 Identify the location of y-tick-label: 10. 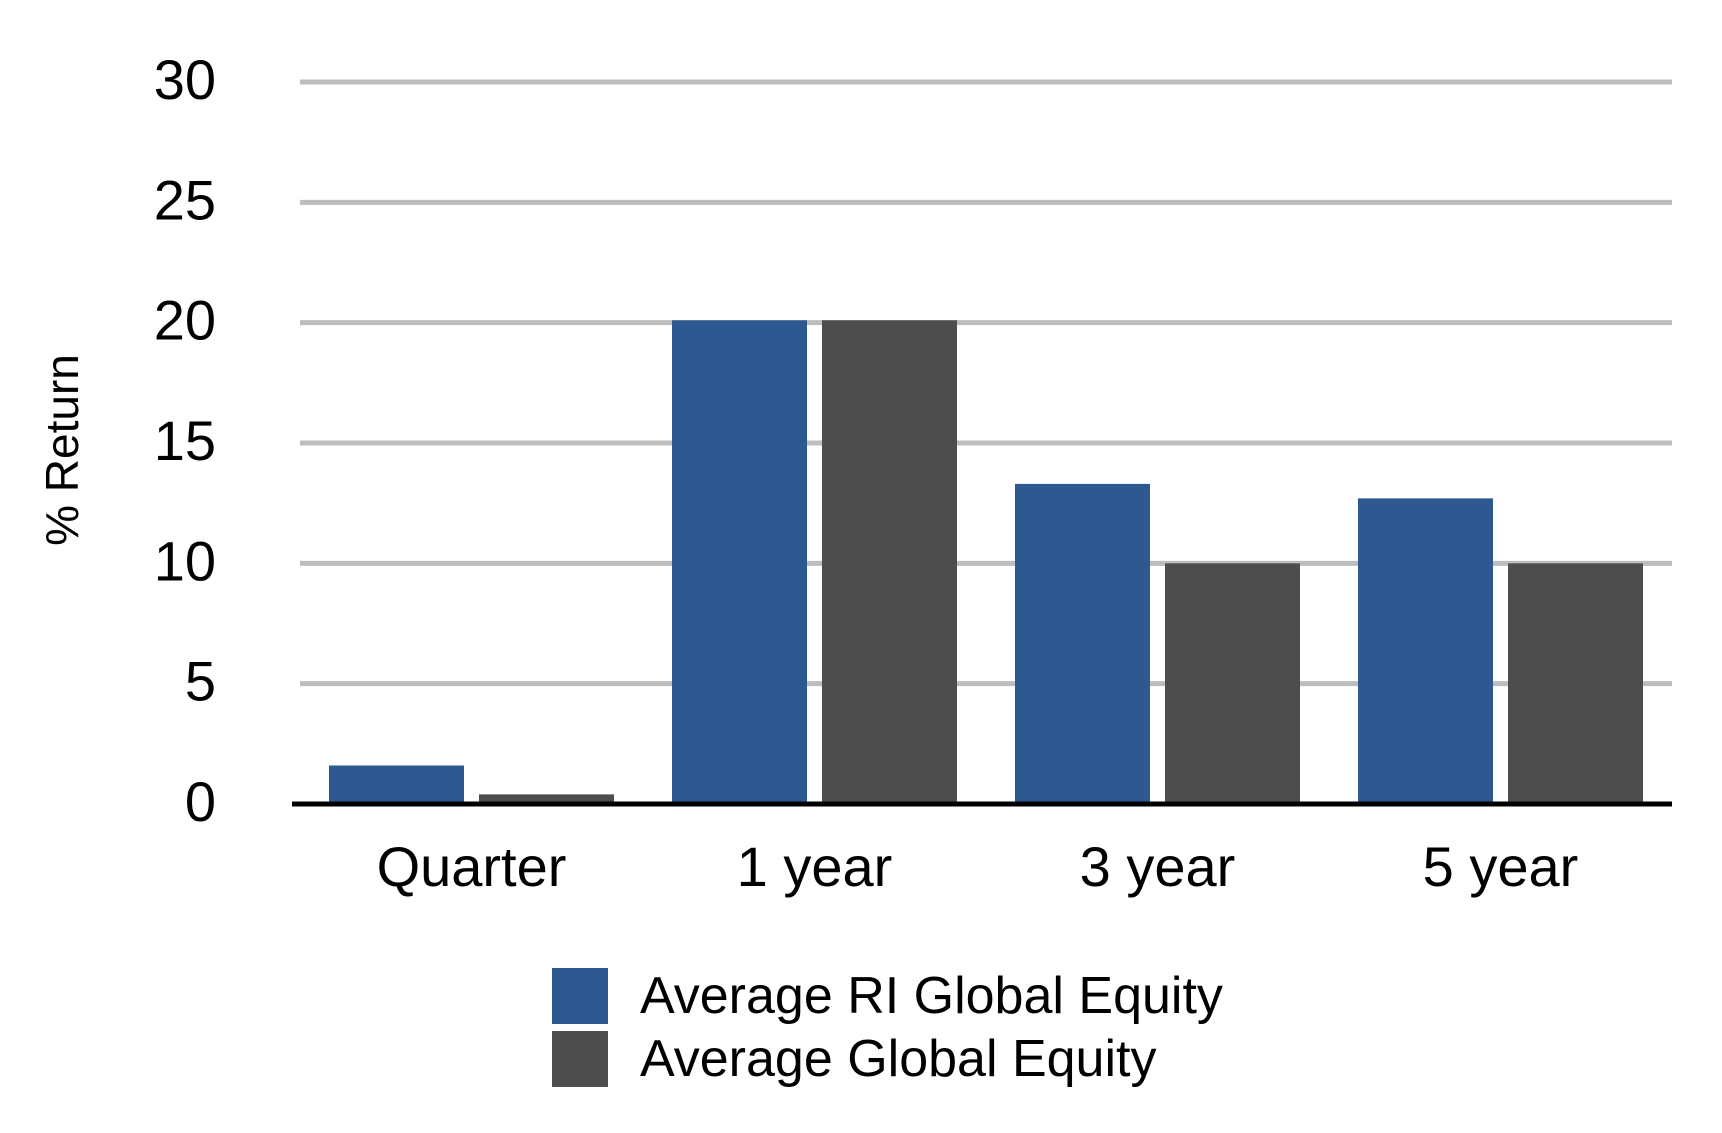
(185, 560).